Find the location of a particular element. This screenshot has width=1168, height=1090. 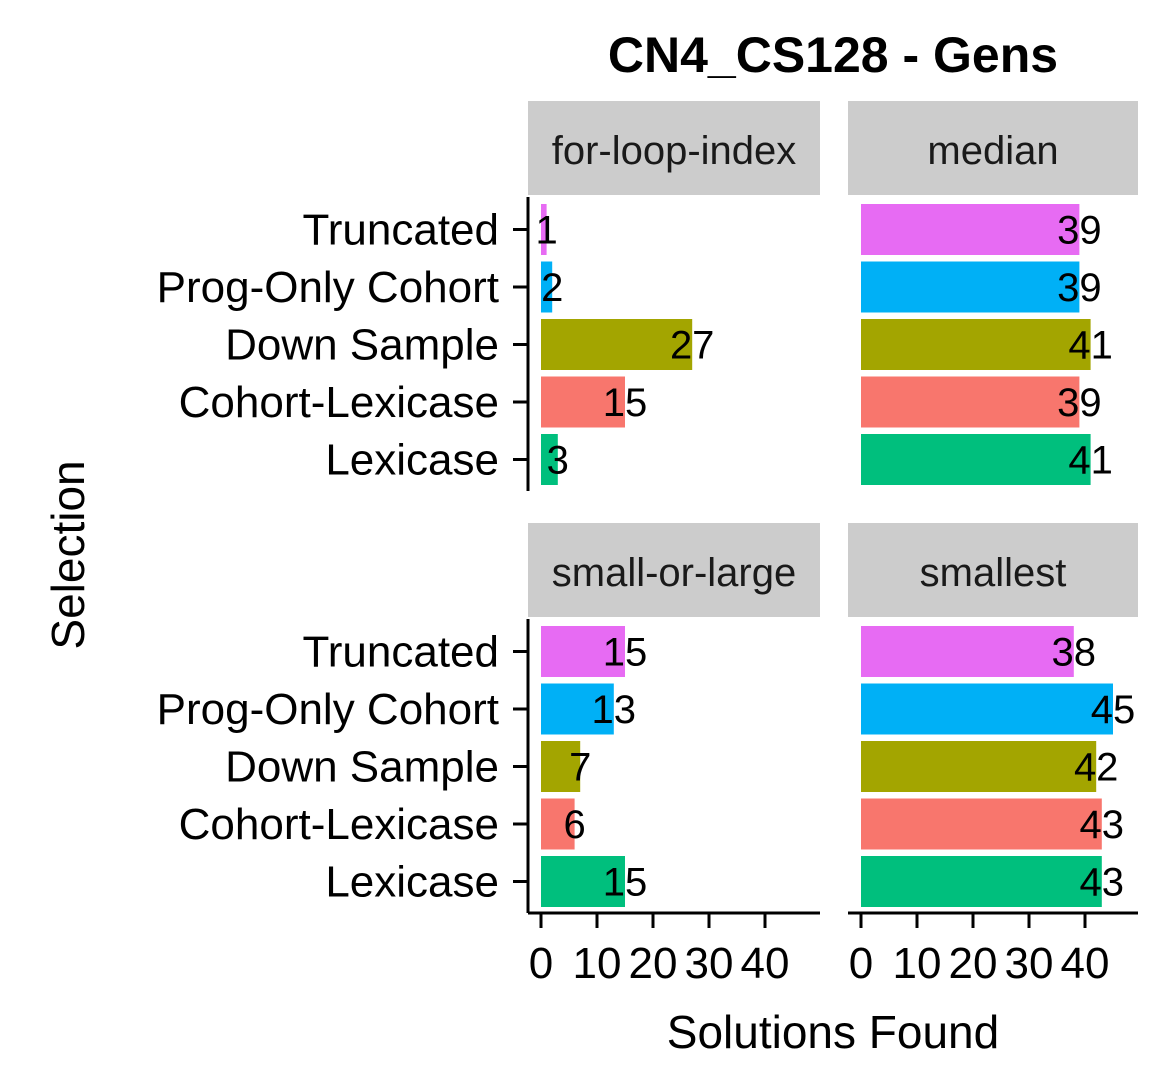

facet-panel-median: median 39 39 41 39 41 is located at coordinates (993, 293).